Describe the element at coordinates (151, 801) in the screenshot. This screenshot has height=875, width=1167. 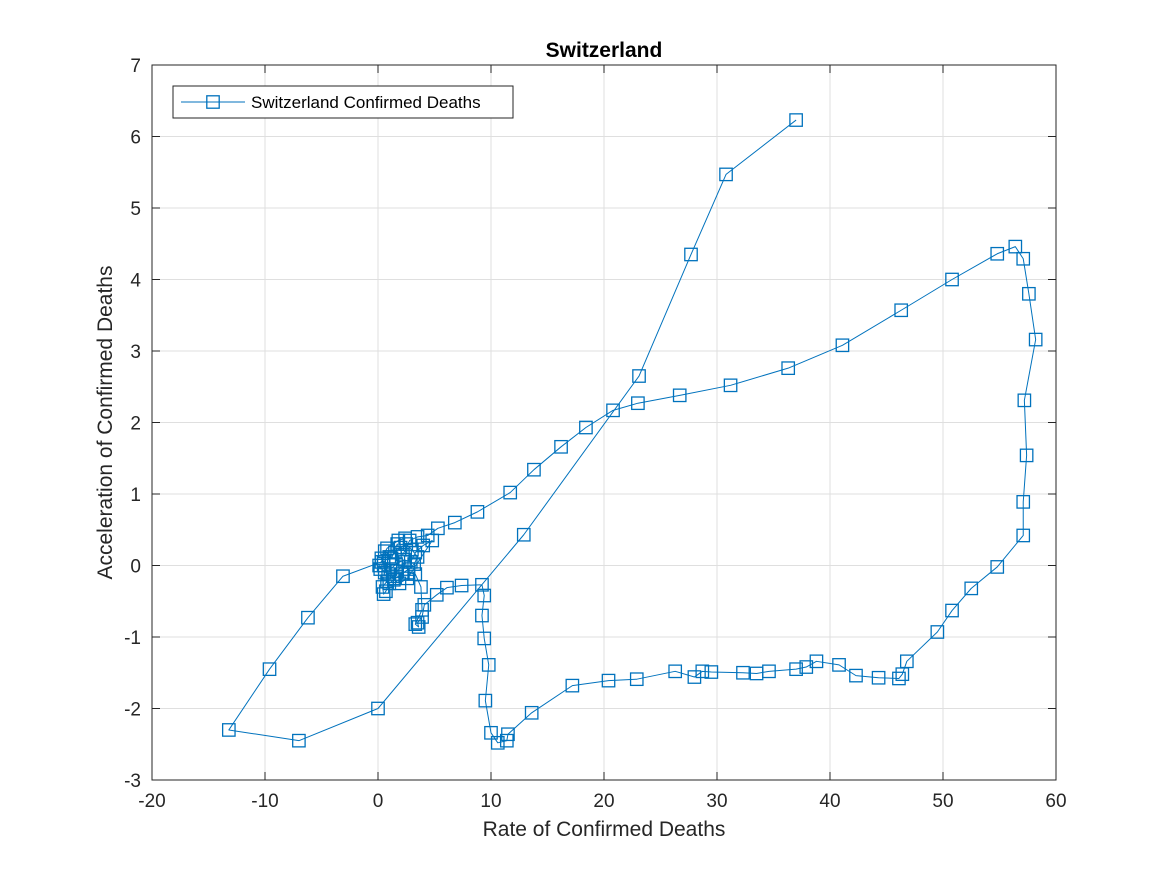
I see `x-tick-label: -20` at that location.